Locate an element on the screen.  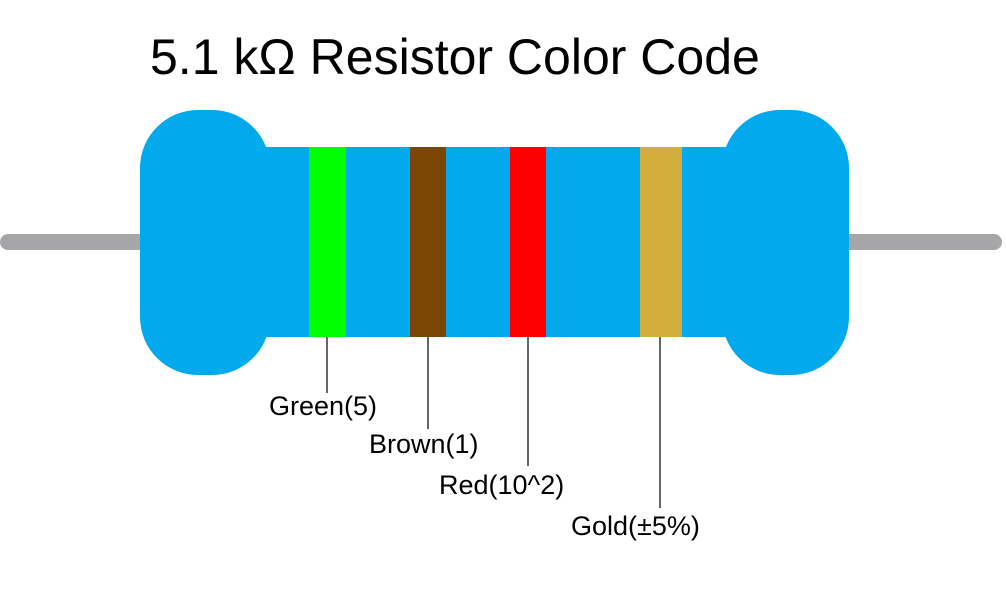
band-label-brown: Brown(1) is located at coordinates (424, 444).